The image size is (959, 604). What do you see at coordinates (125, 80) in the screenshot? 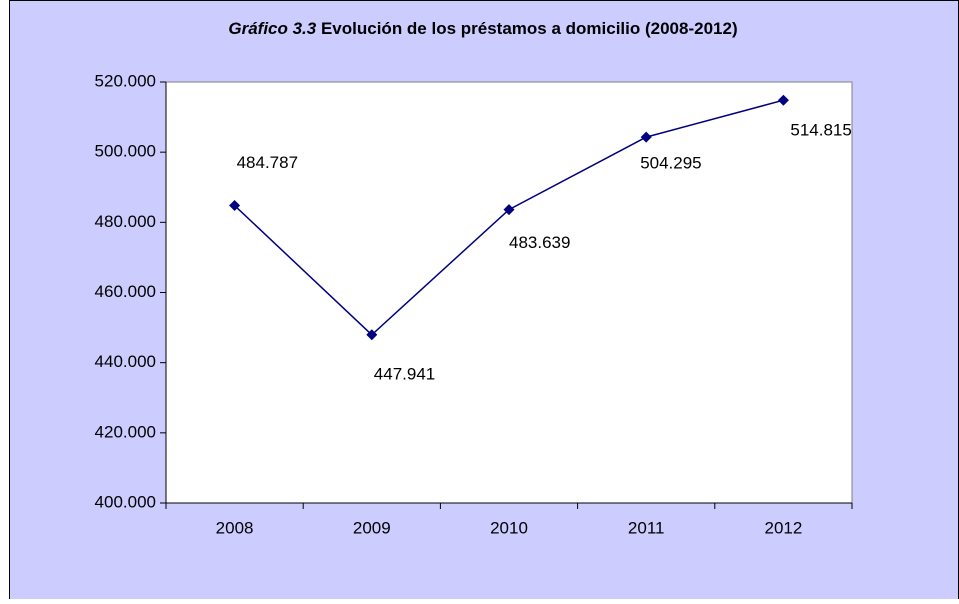
I see `y-tick-label: 520.000` at bounding box center [125, 80].